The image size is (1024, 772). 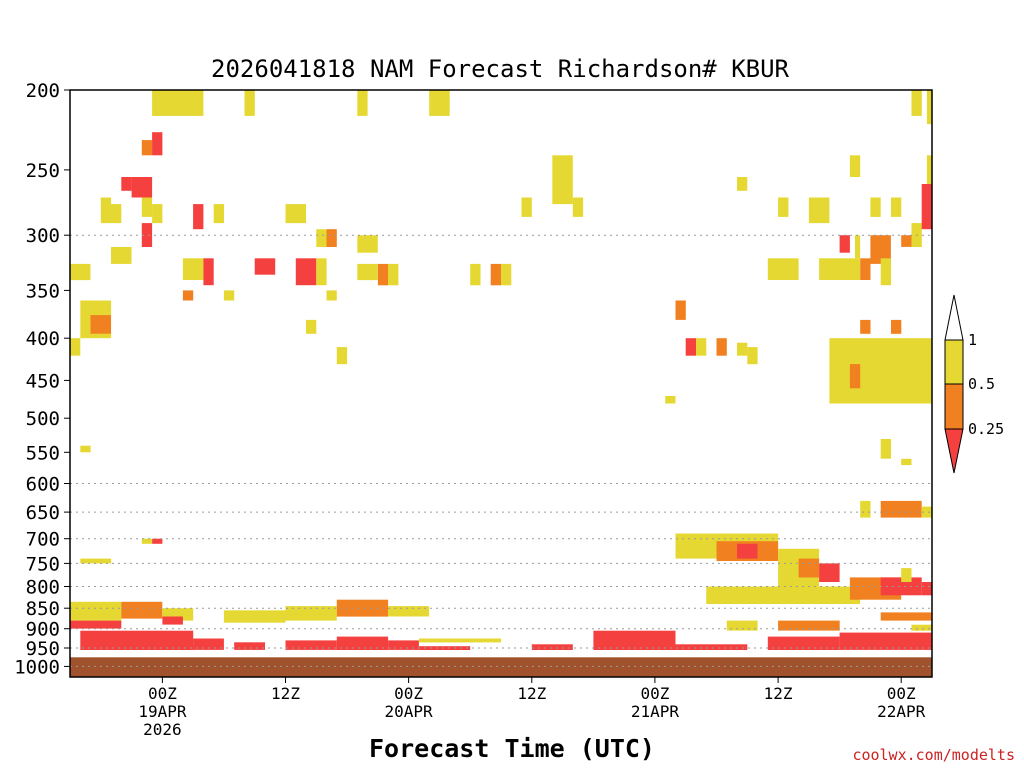 I want to click on colorbar-tick-label: 0.25, so click(x=986, y=429).